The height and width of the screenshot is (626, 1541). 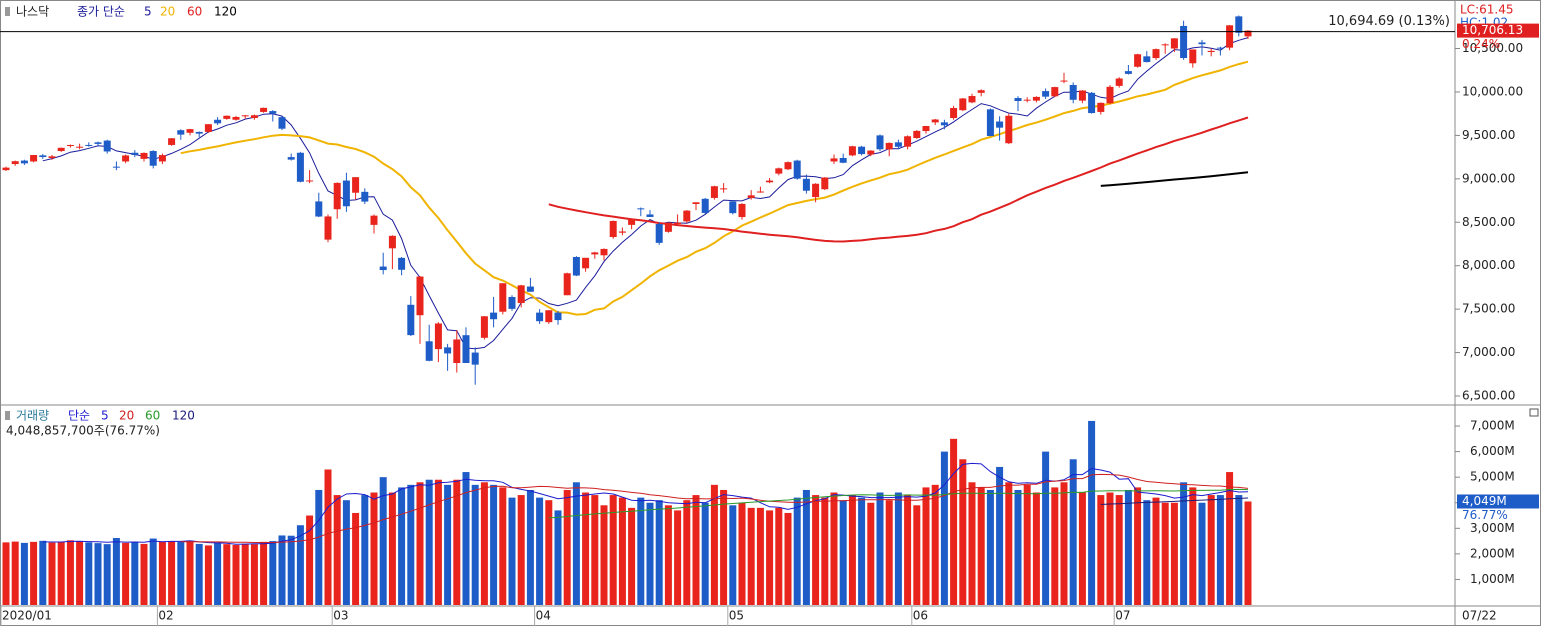 I want to click on y-tick-label: 8,000.00, so click(x=1488, y=265).